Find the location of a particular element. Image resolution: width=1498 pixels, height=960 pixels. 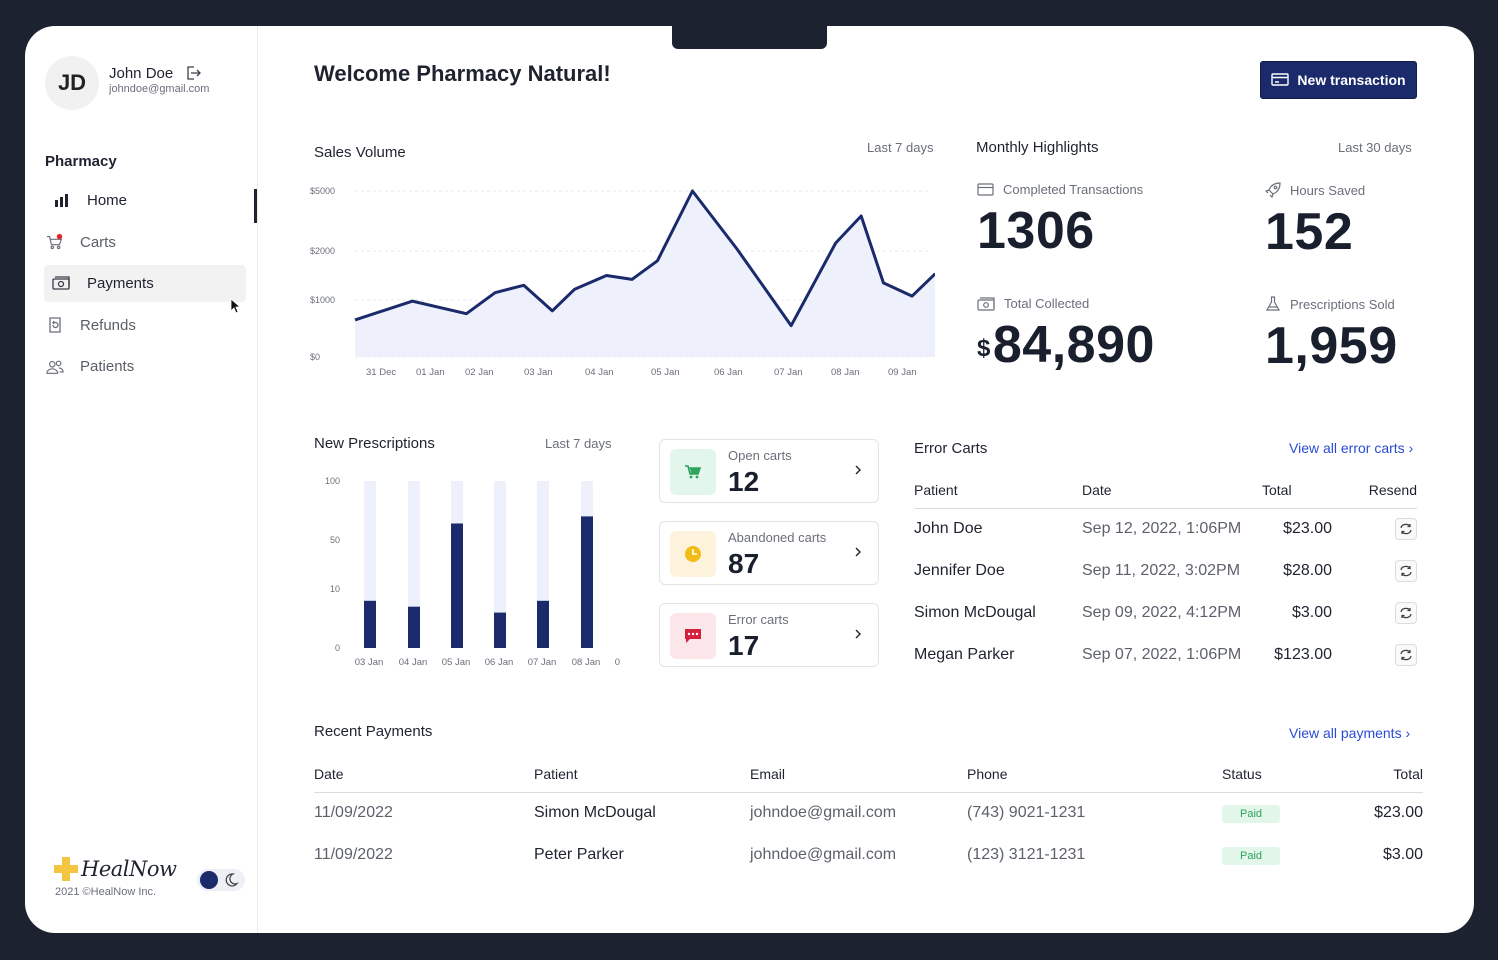

column-header: Resend is located at coordinates (1374, 490).